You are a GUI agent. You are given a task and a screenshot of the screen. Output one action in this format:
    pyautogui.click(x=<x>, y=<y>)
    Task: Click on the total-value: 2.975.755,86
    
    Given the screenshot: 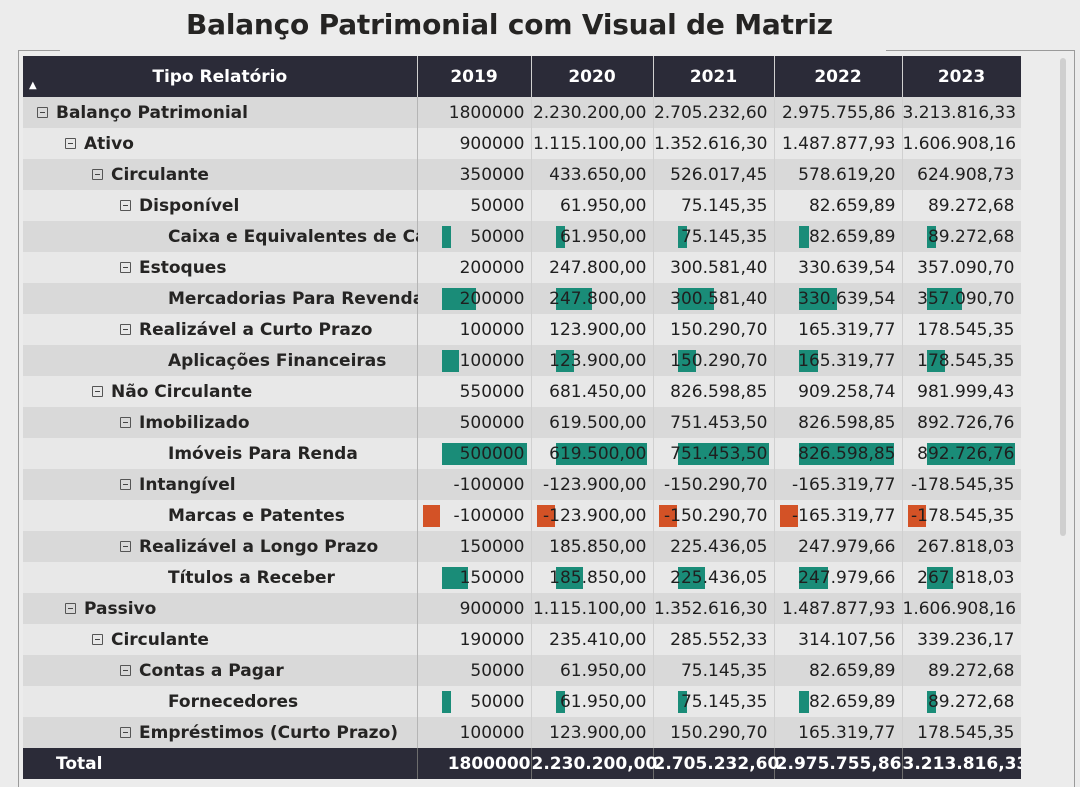 What is the action you would take?
    pyautogui.click(x=838, y=763)
    